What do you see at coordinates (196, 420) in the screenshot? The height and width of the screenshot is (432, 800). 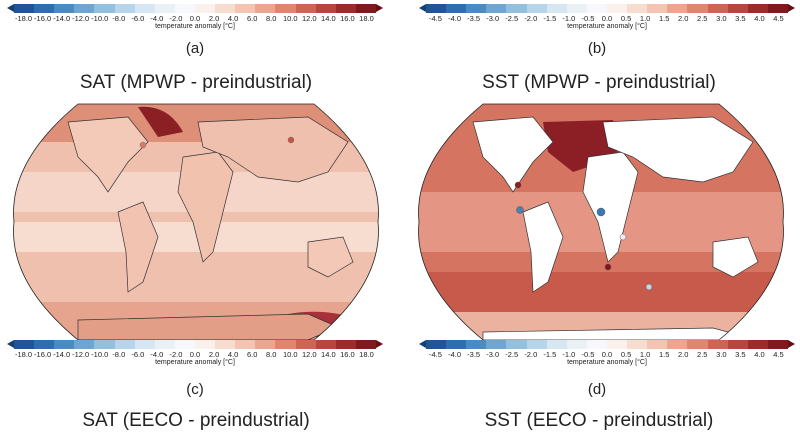 I see `sat-eeco-title: SAT (EECO - preindustrial)` at bounding box center [196, 420].